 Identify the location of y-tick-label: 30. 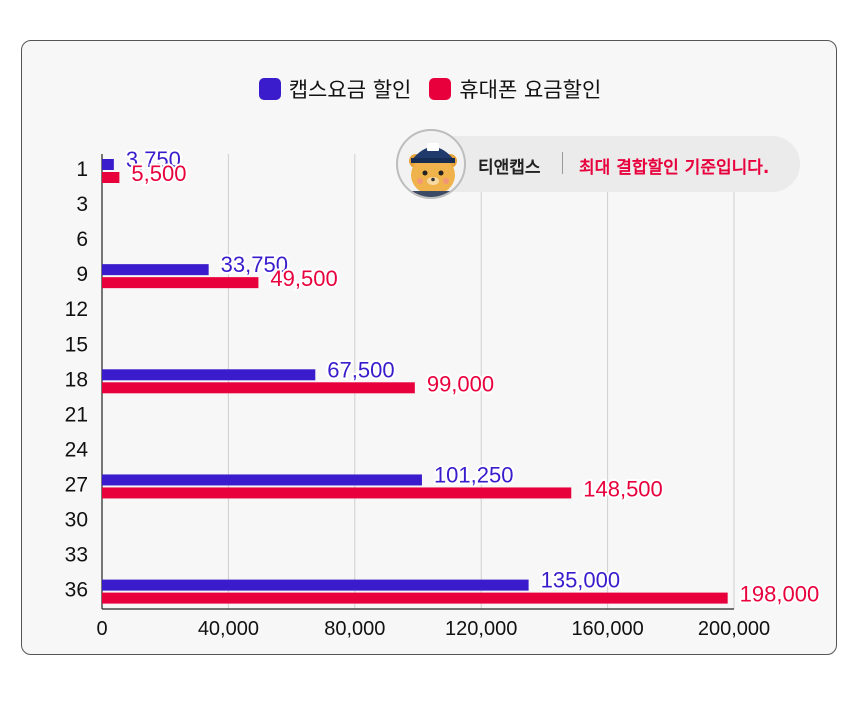
(76, 520).